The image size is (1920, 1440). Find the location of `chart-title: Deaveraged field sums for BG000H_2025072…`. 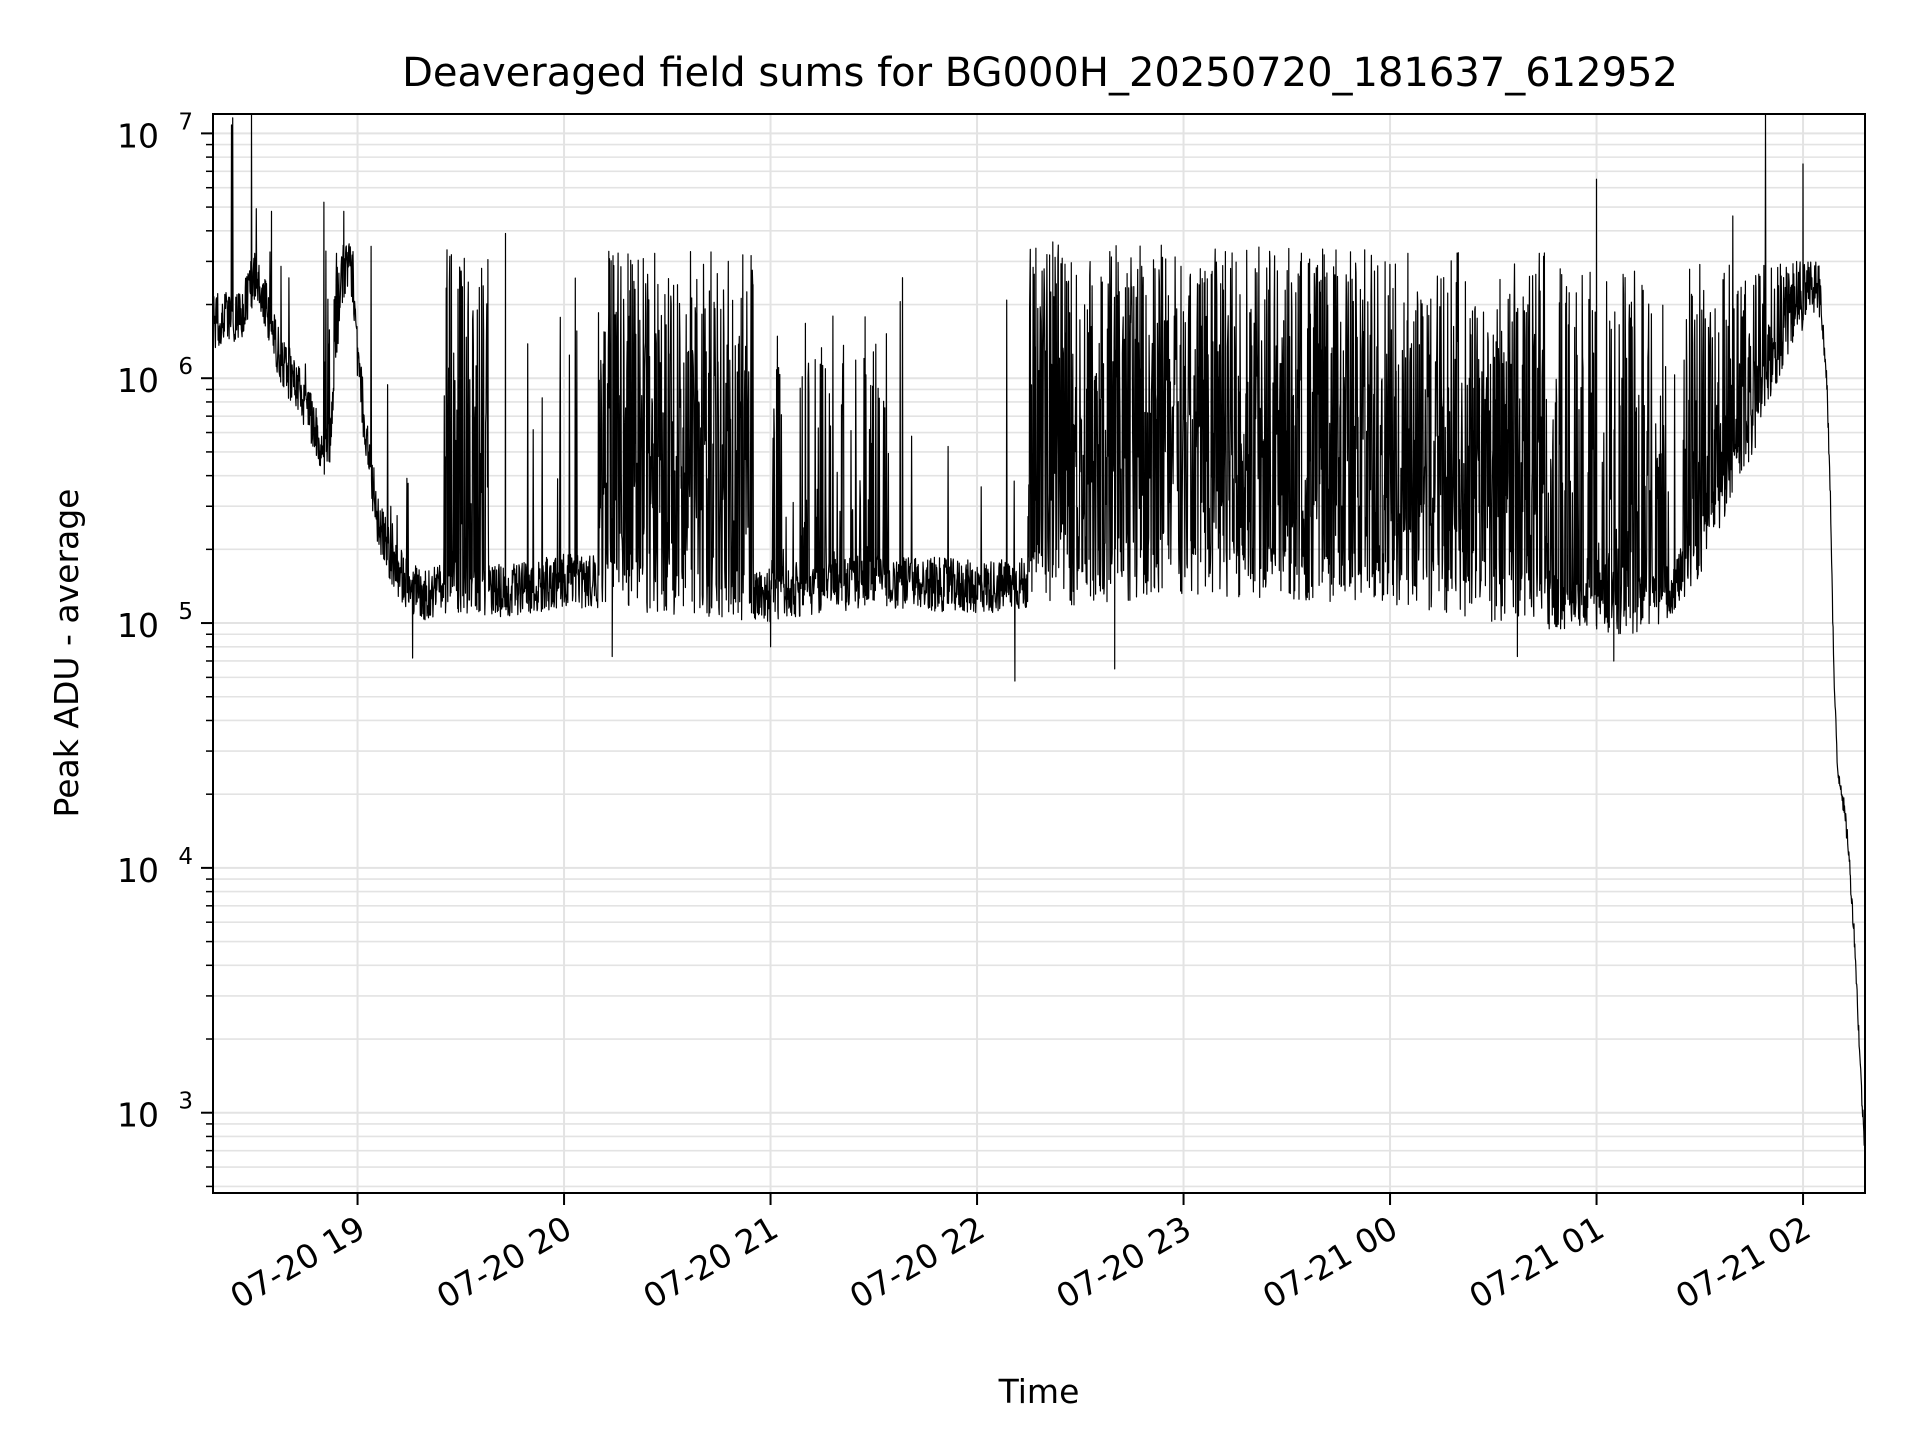

chart-title: Deaveraged field sums for BG000H_2025072… is located at coordinates (1040, 73).